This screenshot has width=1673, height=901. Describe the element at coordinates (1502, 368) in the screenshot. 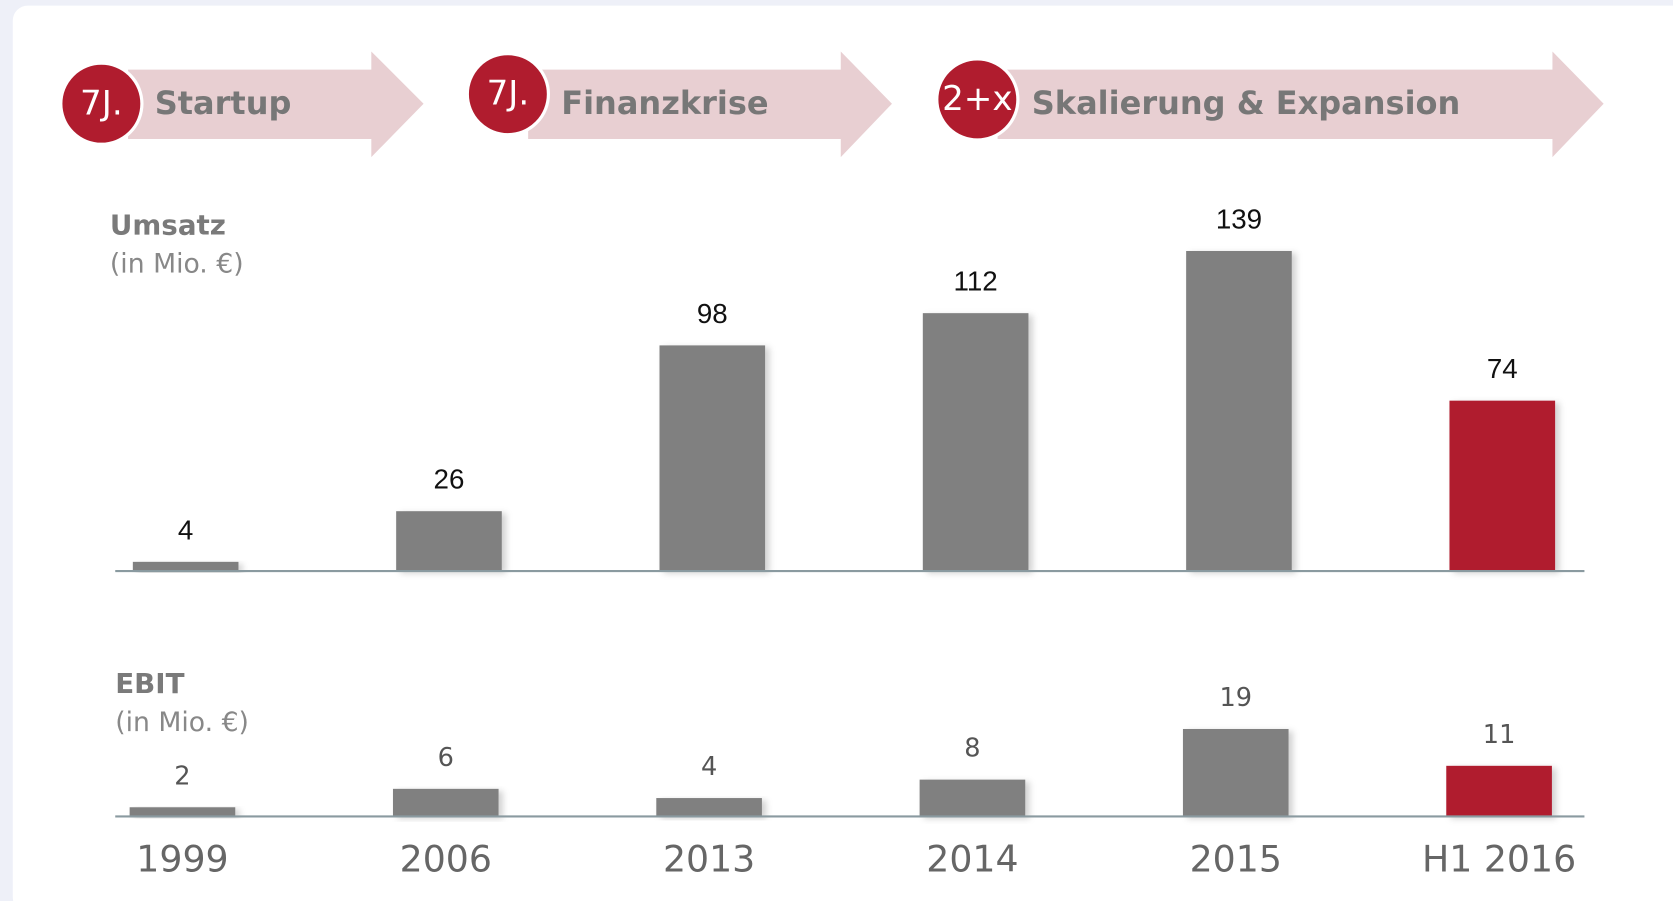

I see `data-label: 74` at that location.